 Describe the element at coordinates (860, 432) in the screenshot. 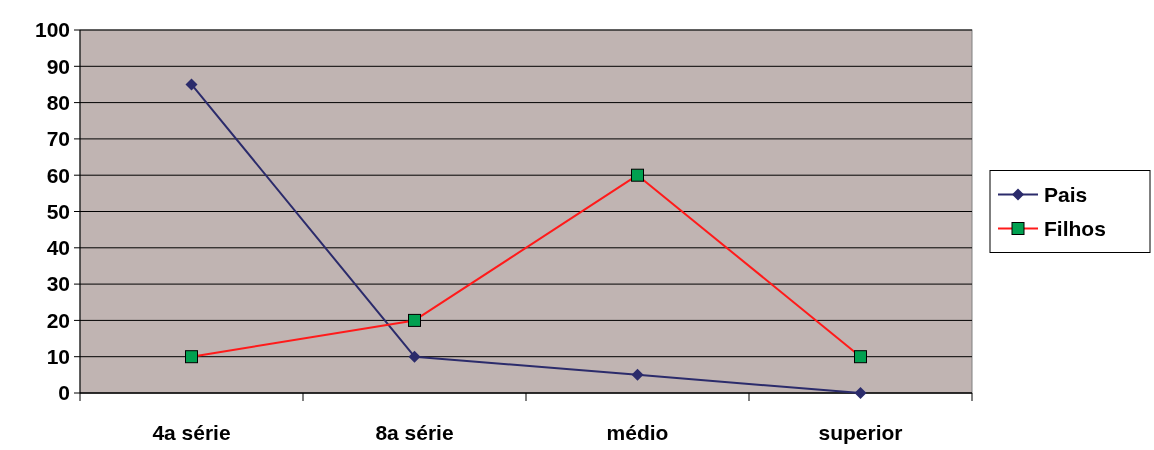

I see `x-tick-label: superior` at that location.